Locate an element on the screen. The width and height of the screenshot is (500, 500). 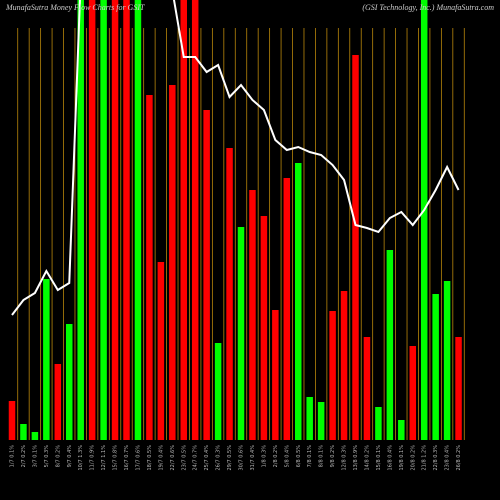
x-tick-label: 22/8 0.3% is located at coordinates (436, 458).